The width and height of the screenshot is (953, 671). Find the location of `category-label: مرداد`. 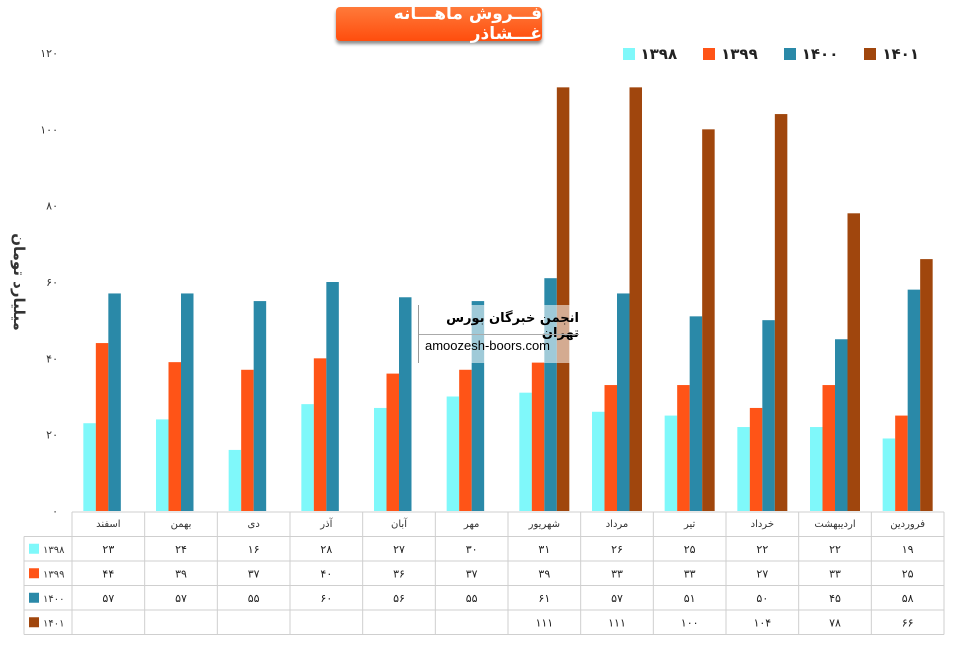

category-label: مرداد is located at coordinates (617, 524).